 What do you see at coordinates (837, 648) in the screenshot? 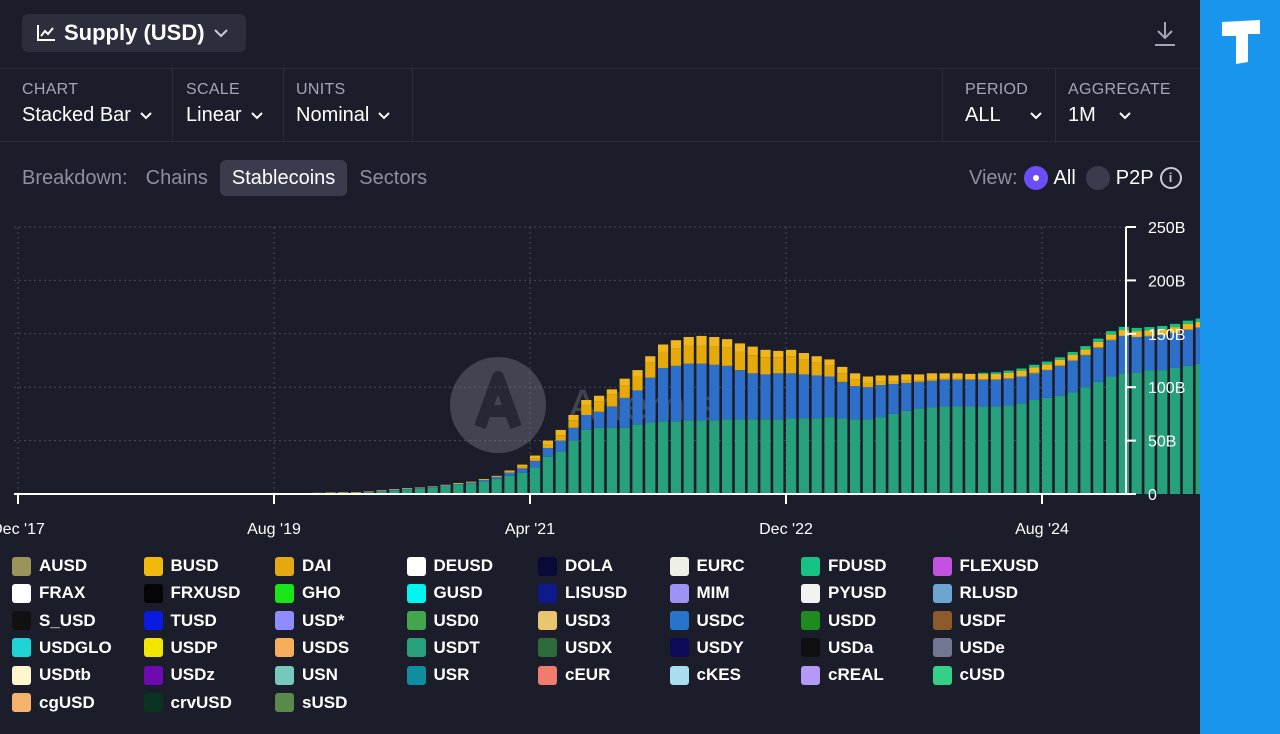
I see `legend-item-usda: USDa` at bounding box center [837, 648].